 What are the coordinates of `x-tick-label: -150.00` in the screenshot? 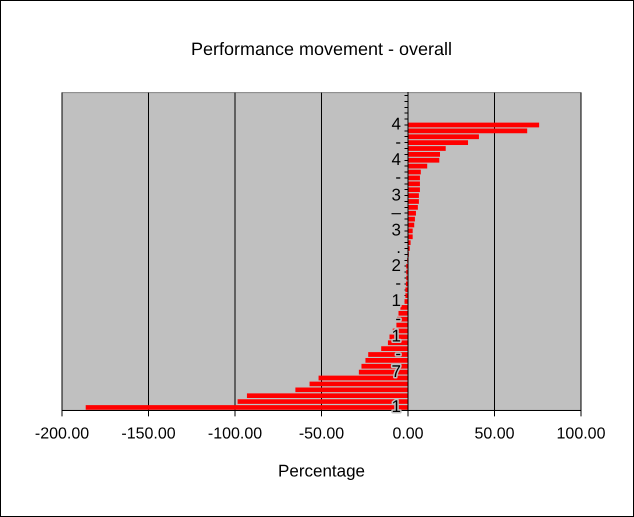 It's located at (148, 433).